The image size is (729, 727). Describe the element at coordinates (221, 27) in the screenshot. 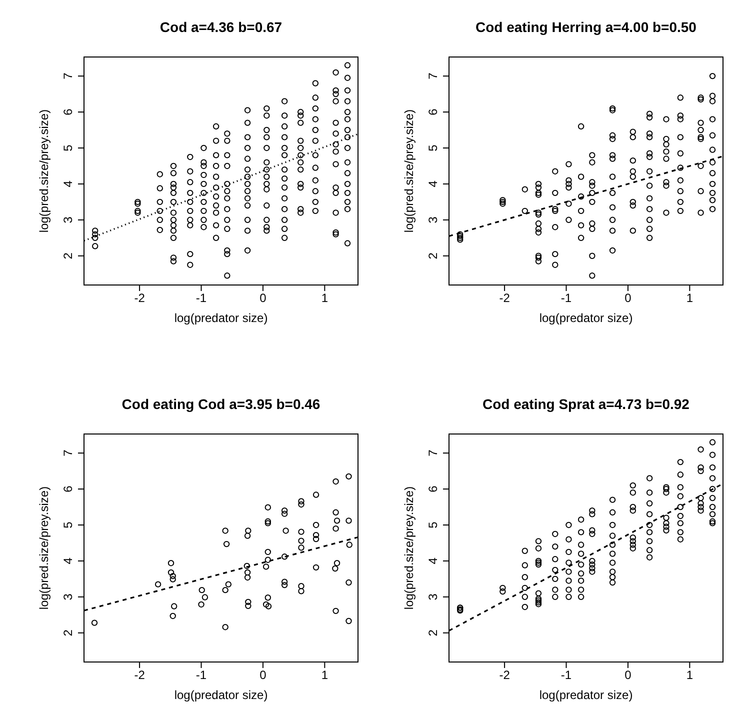

I see `chart-title: Cod a=4.36 b=0.67` at that location.